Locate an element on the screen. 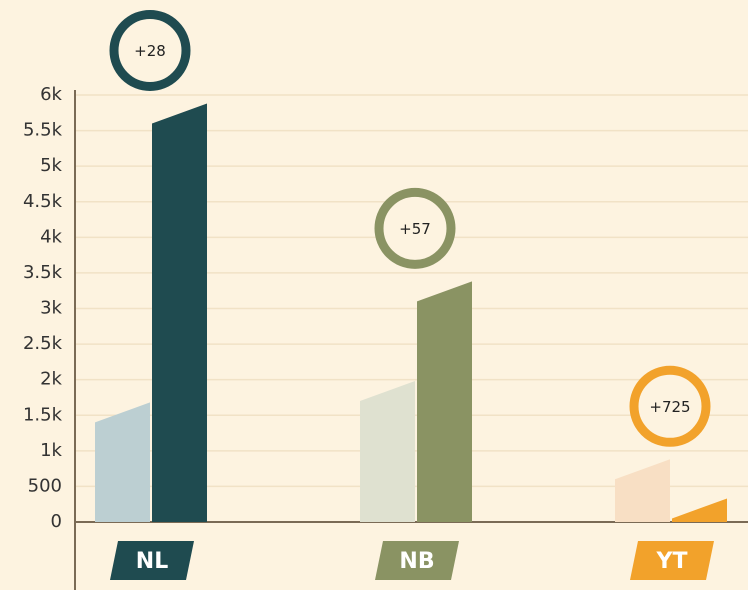  y-tick-label: 5k is located at coordinates (51, 165).